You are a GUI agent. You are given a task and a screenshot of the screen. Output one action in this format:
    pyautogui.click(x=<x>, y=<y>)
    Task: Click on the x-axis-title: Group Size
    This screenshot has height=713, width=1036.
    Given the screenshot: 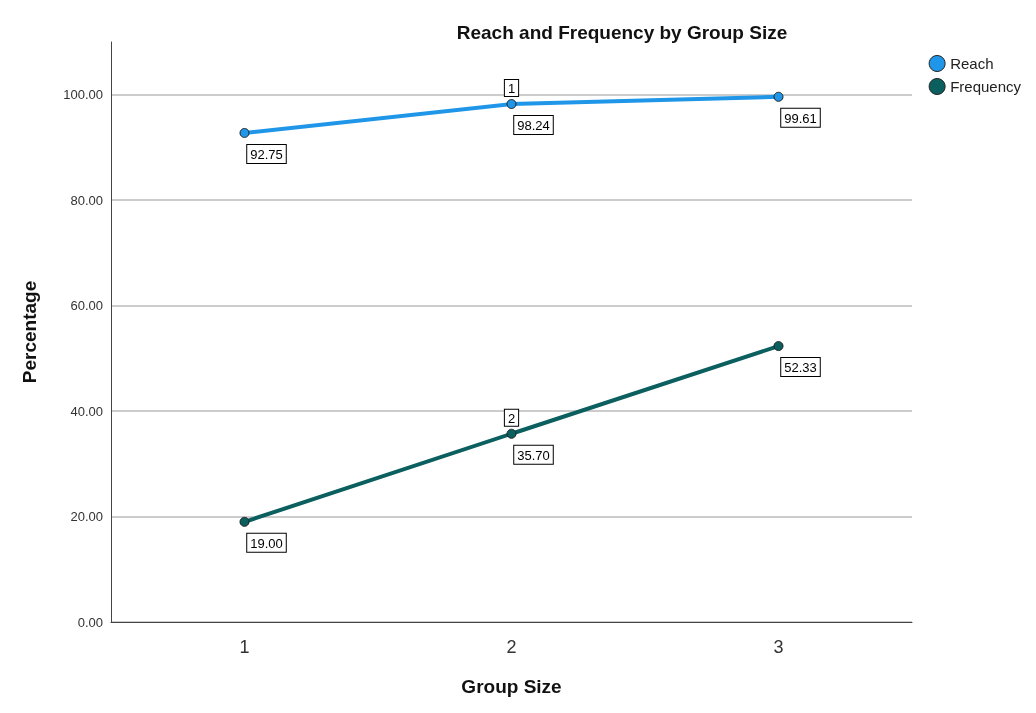 What is the action you would take?
    pyautogui.click(x=511, y=686)
    